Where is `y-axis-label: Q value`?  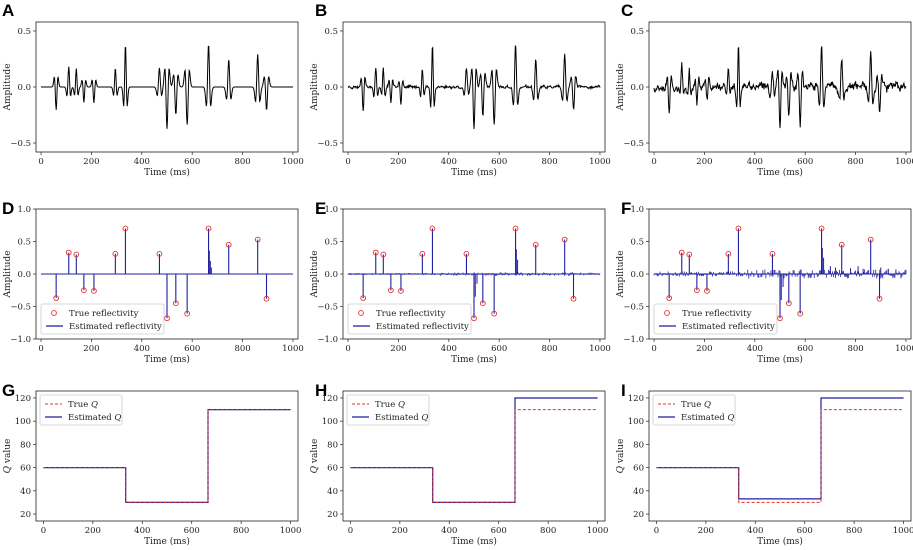 y-axis-label: Q value is located at coordinates (621, 456).